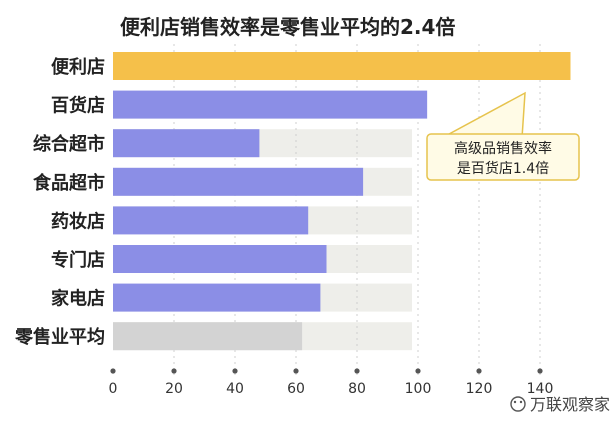  Describe the element at coordinates (570, 404) in the screenshot. I see `watermark-text: 万联观察家` at that location.